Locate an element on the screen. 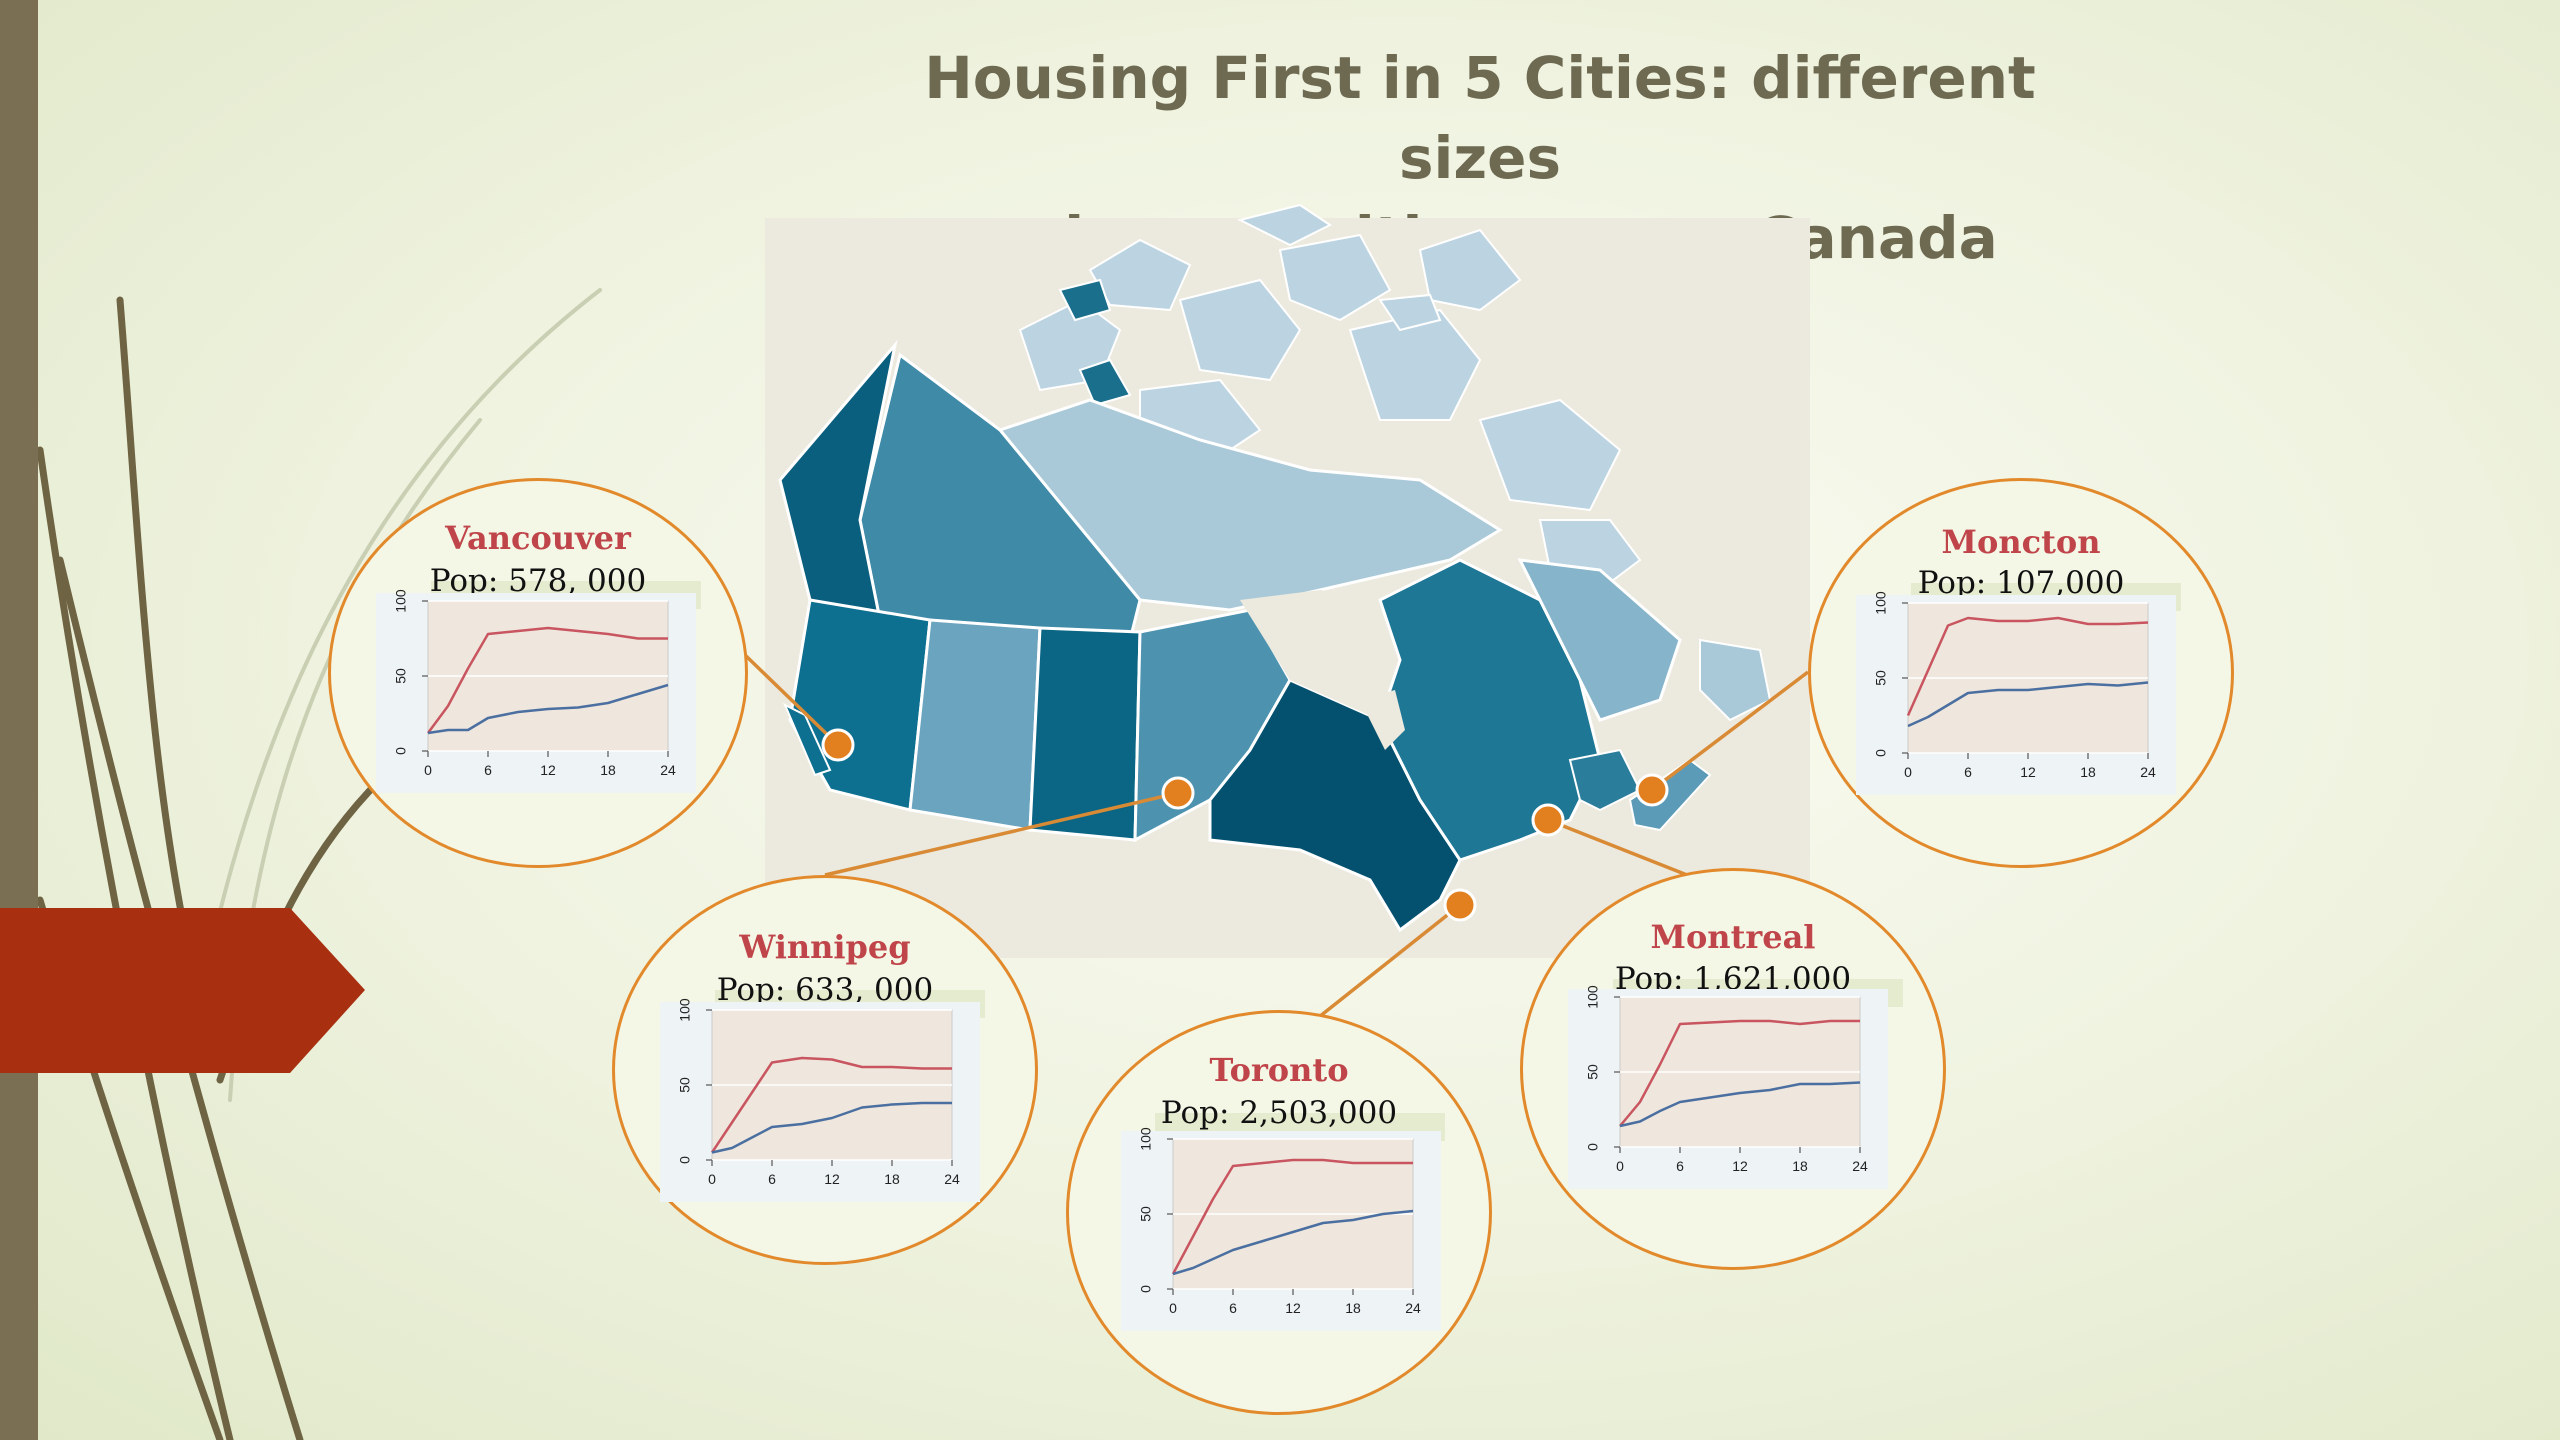 The image size is (2560, 1440). callout-vancouver: Vancouver Pop: 578, 000 0 50 100 0 6 12 18 24 is located at coordinates (538, 673).